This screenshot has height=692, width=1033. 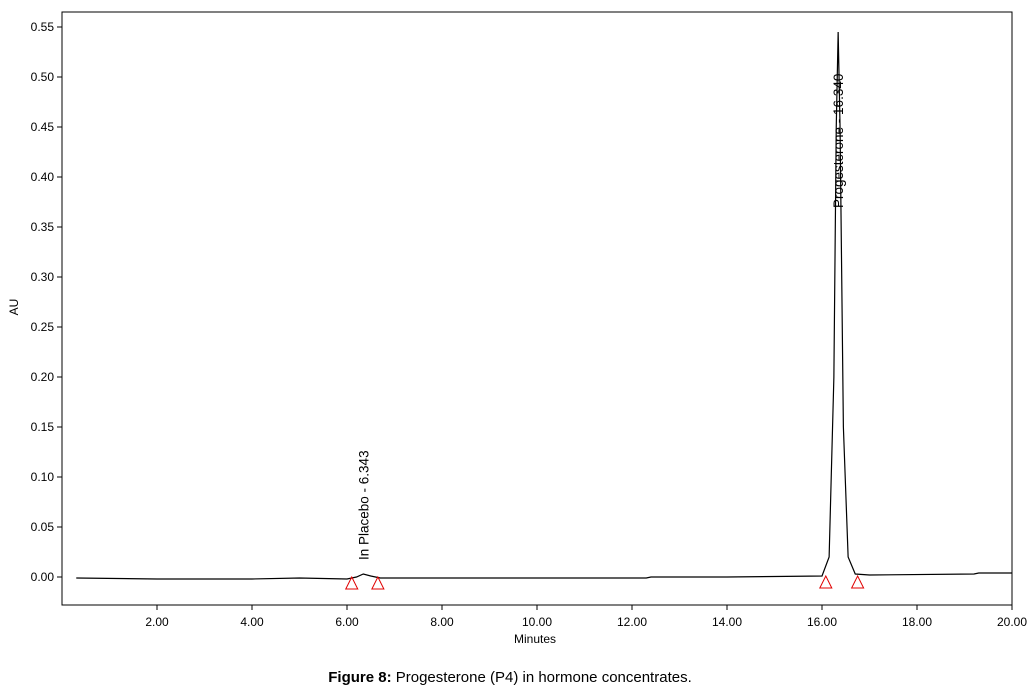 I want to click on x-tick-label: 8.00, so click(x=442, y=622).